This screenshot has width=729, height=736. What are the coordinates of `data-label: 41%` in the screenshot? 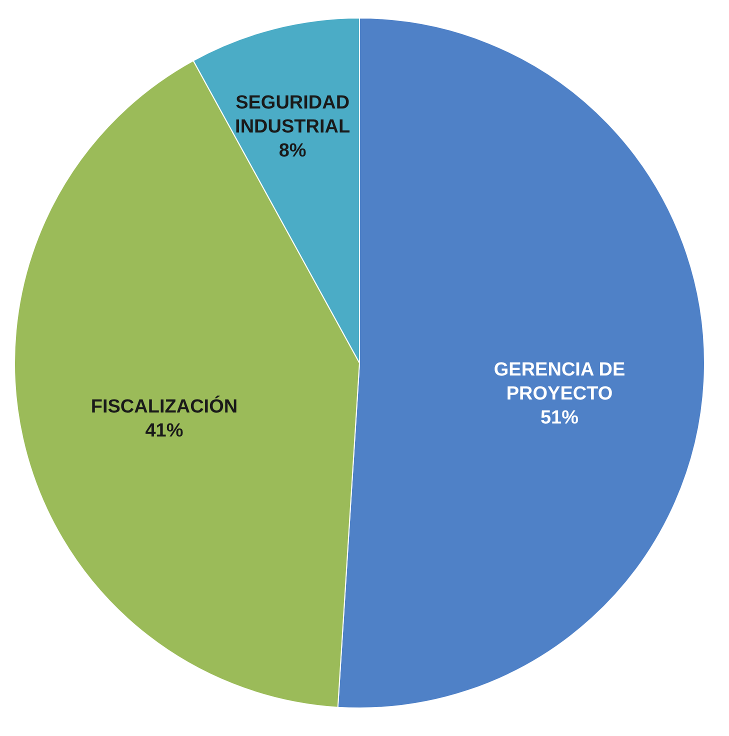 It's located at (164, 431).